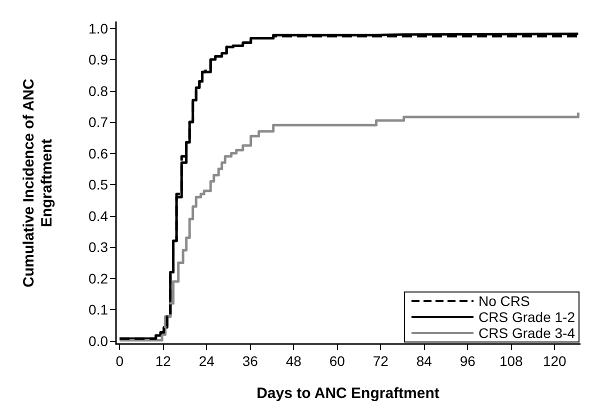 This screenshot has width=589, height=416. I want to click on y-tick-label: 0.2, so click(98, 278).